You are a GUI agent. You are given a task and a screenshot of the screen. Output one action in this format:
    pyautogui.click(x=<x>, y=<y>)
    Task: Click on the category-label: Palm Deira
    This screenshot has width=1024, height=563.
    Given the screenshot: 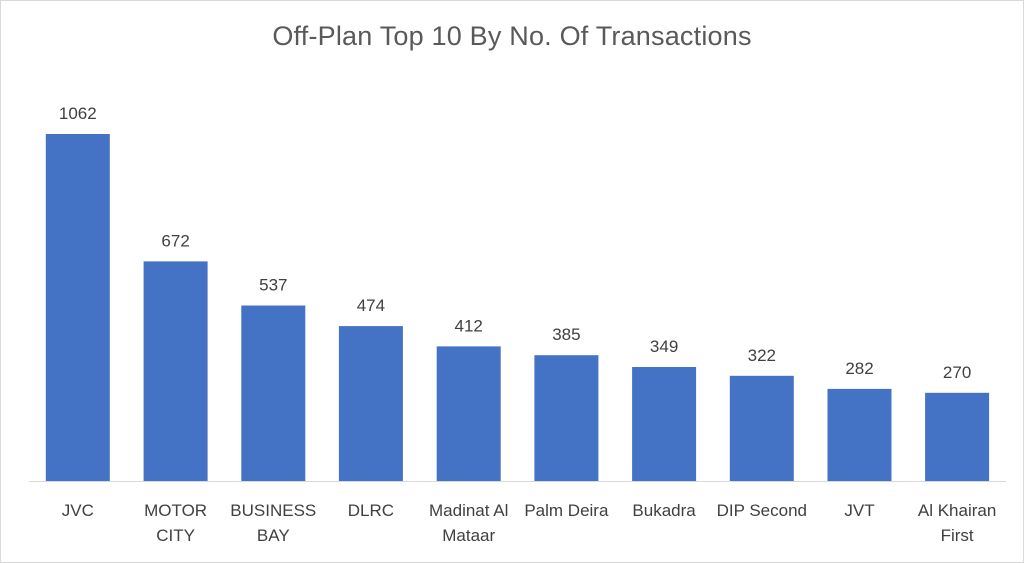 What is the action you would take?
    pyautogui.click(x=566, y=510)
    